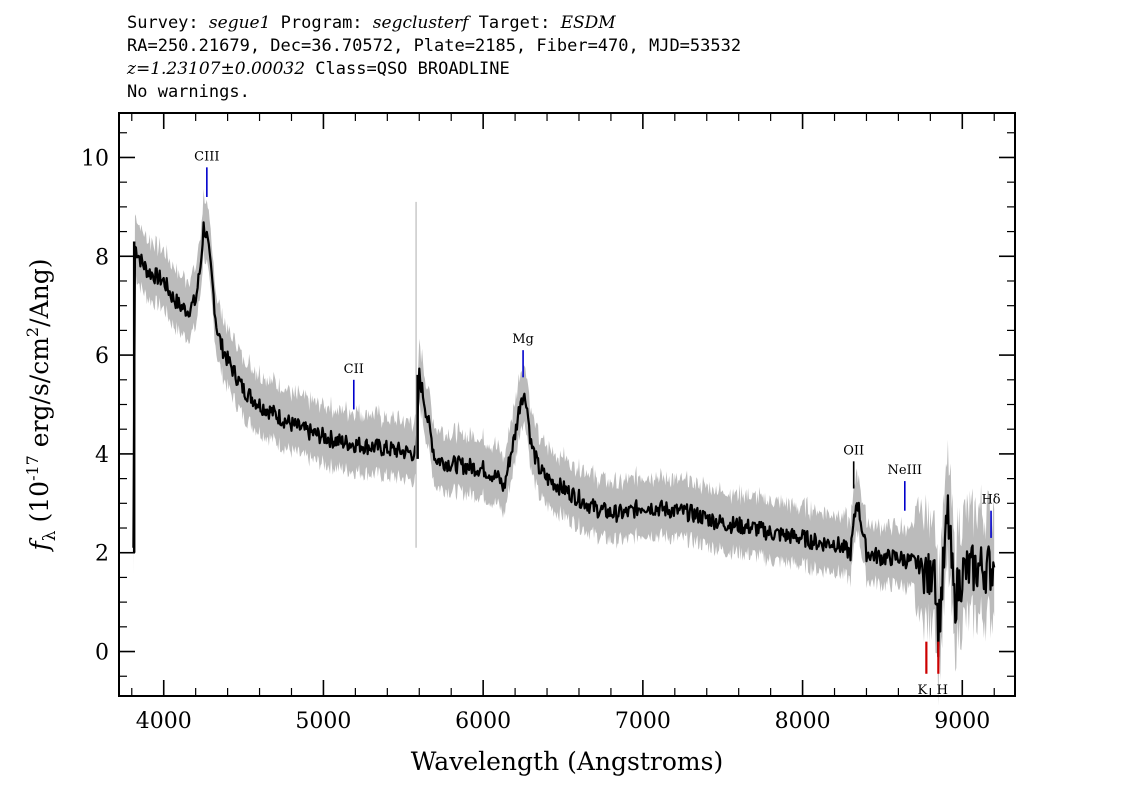 The image size is (1134, 810). I want to click on x-tick-label-0: 4000, so click(164, 721).